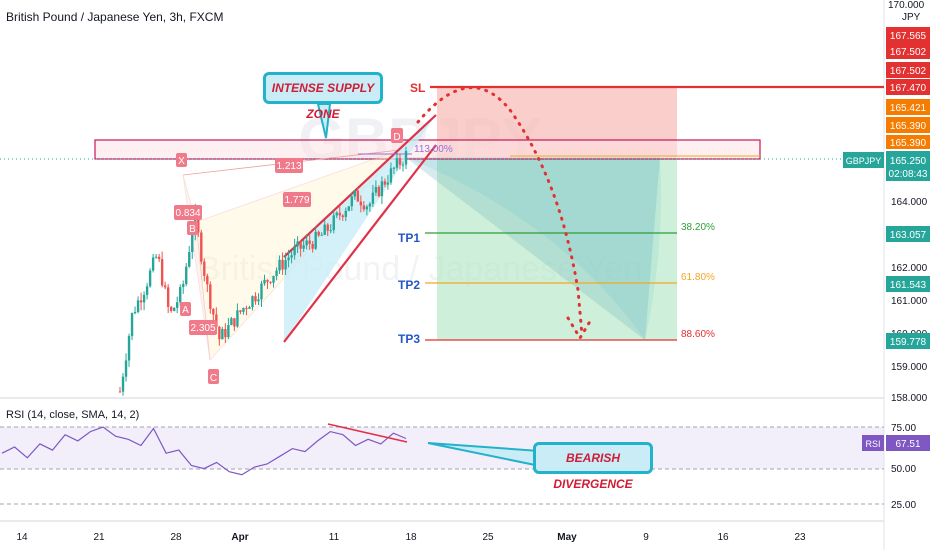 The height and width of the screenshot is (555, 932). I want to click on price-tick: 158.000, so click(909, 398).